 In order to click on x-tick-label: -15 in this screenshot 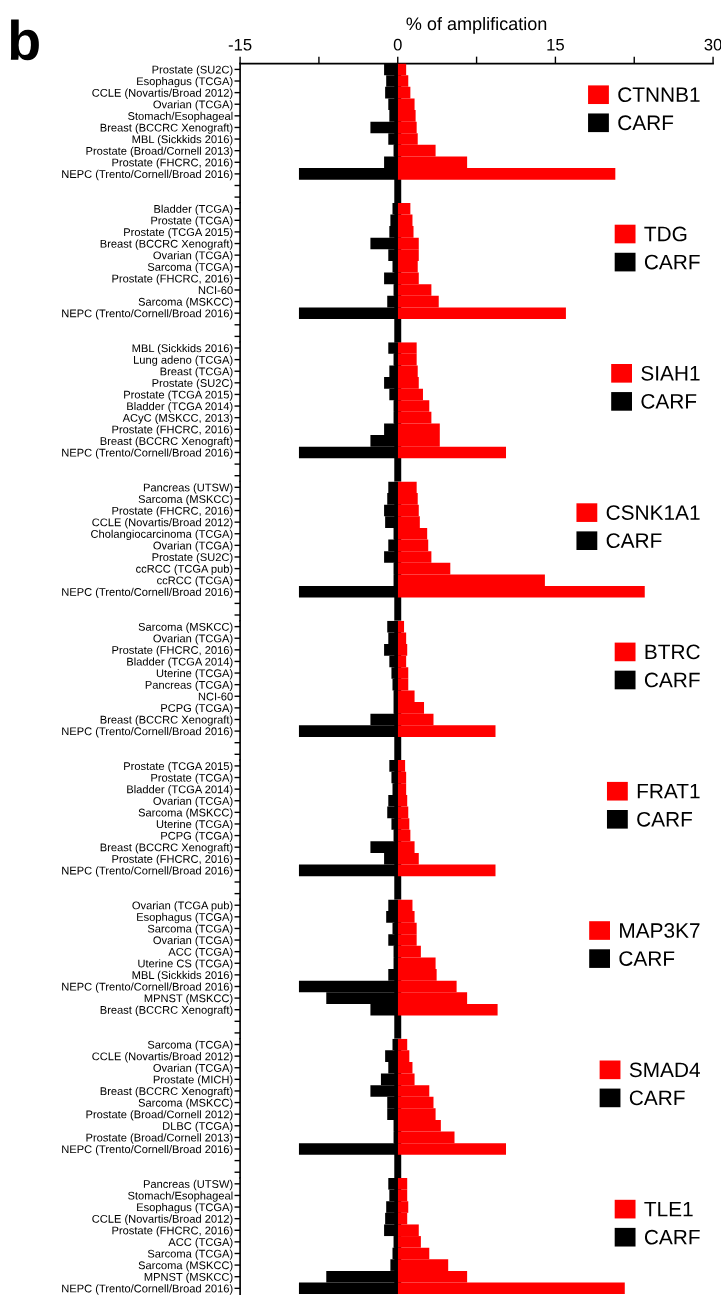, I will do `click(240, 44)`.